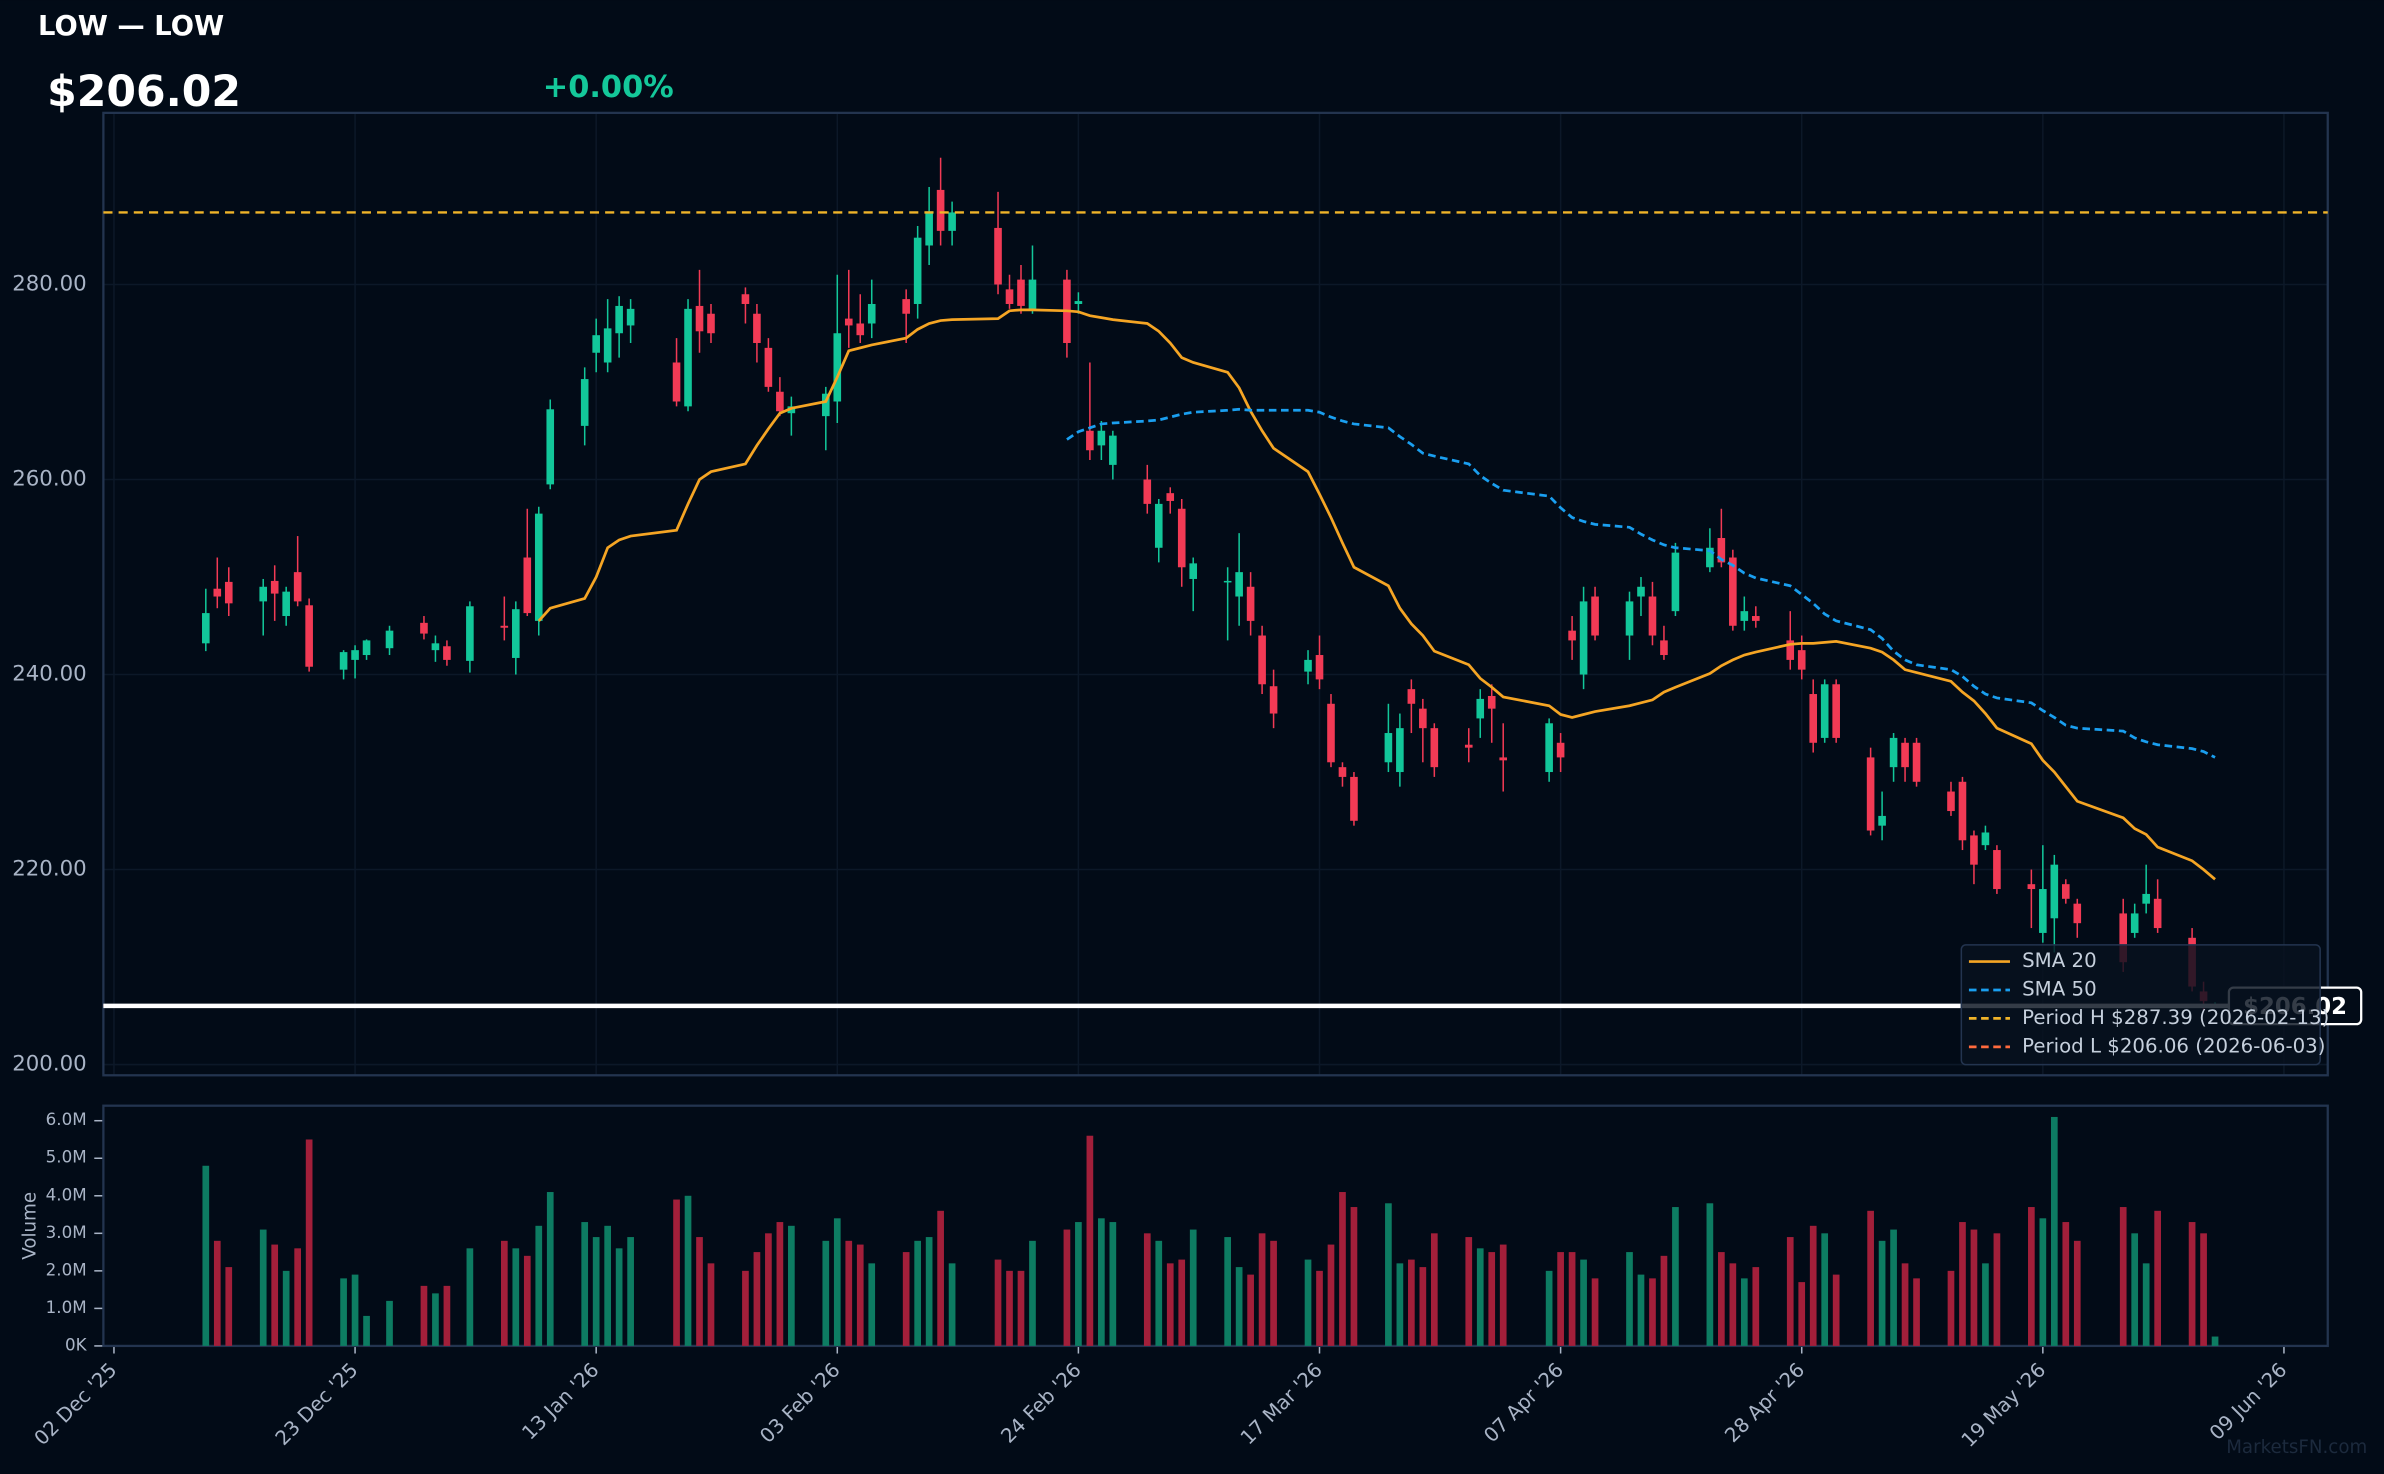  What do you see at coordinates (66, 1194) in the screenshot?
I see `volume-tick-label: 4.0M` at bounding box center [66, 1194].